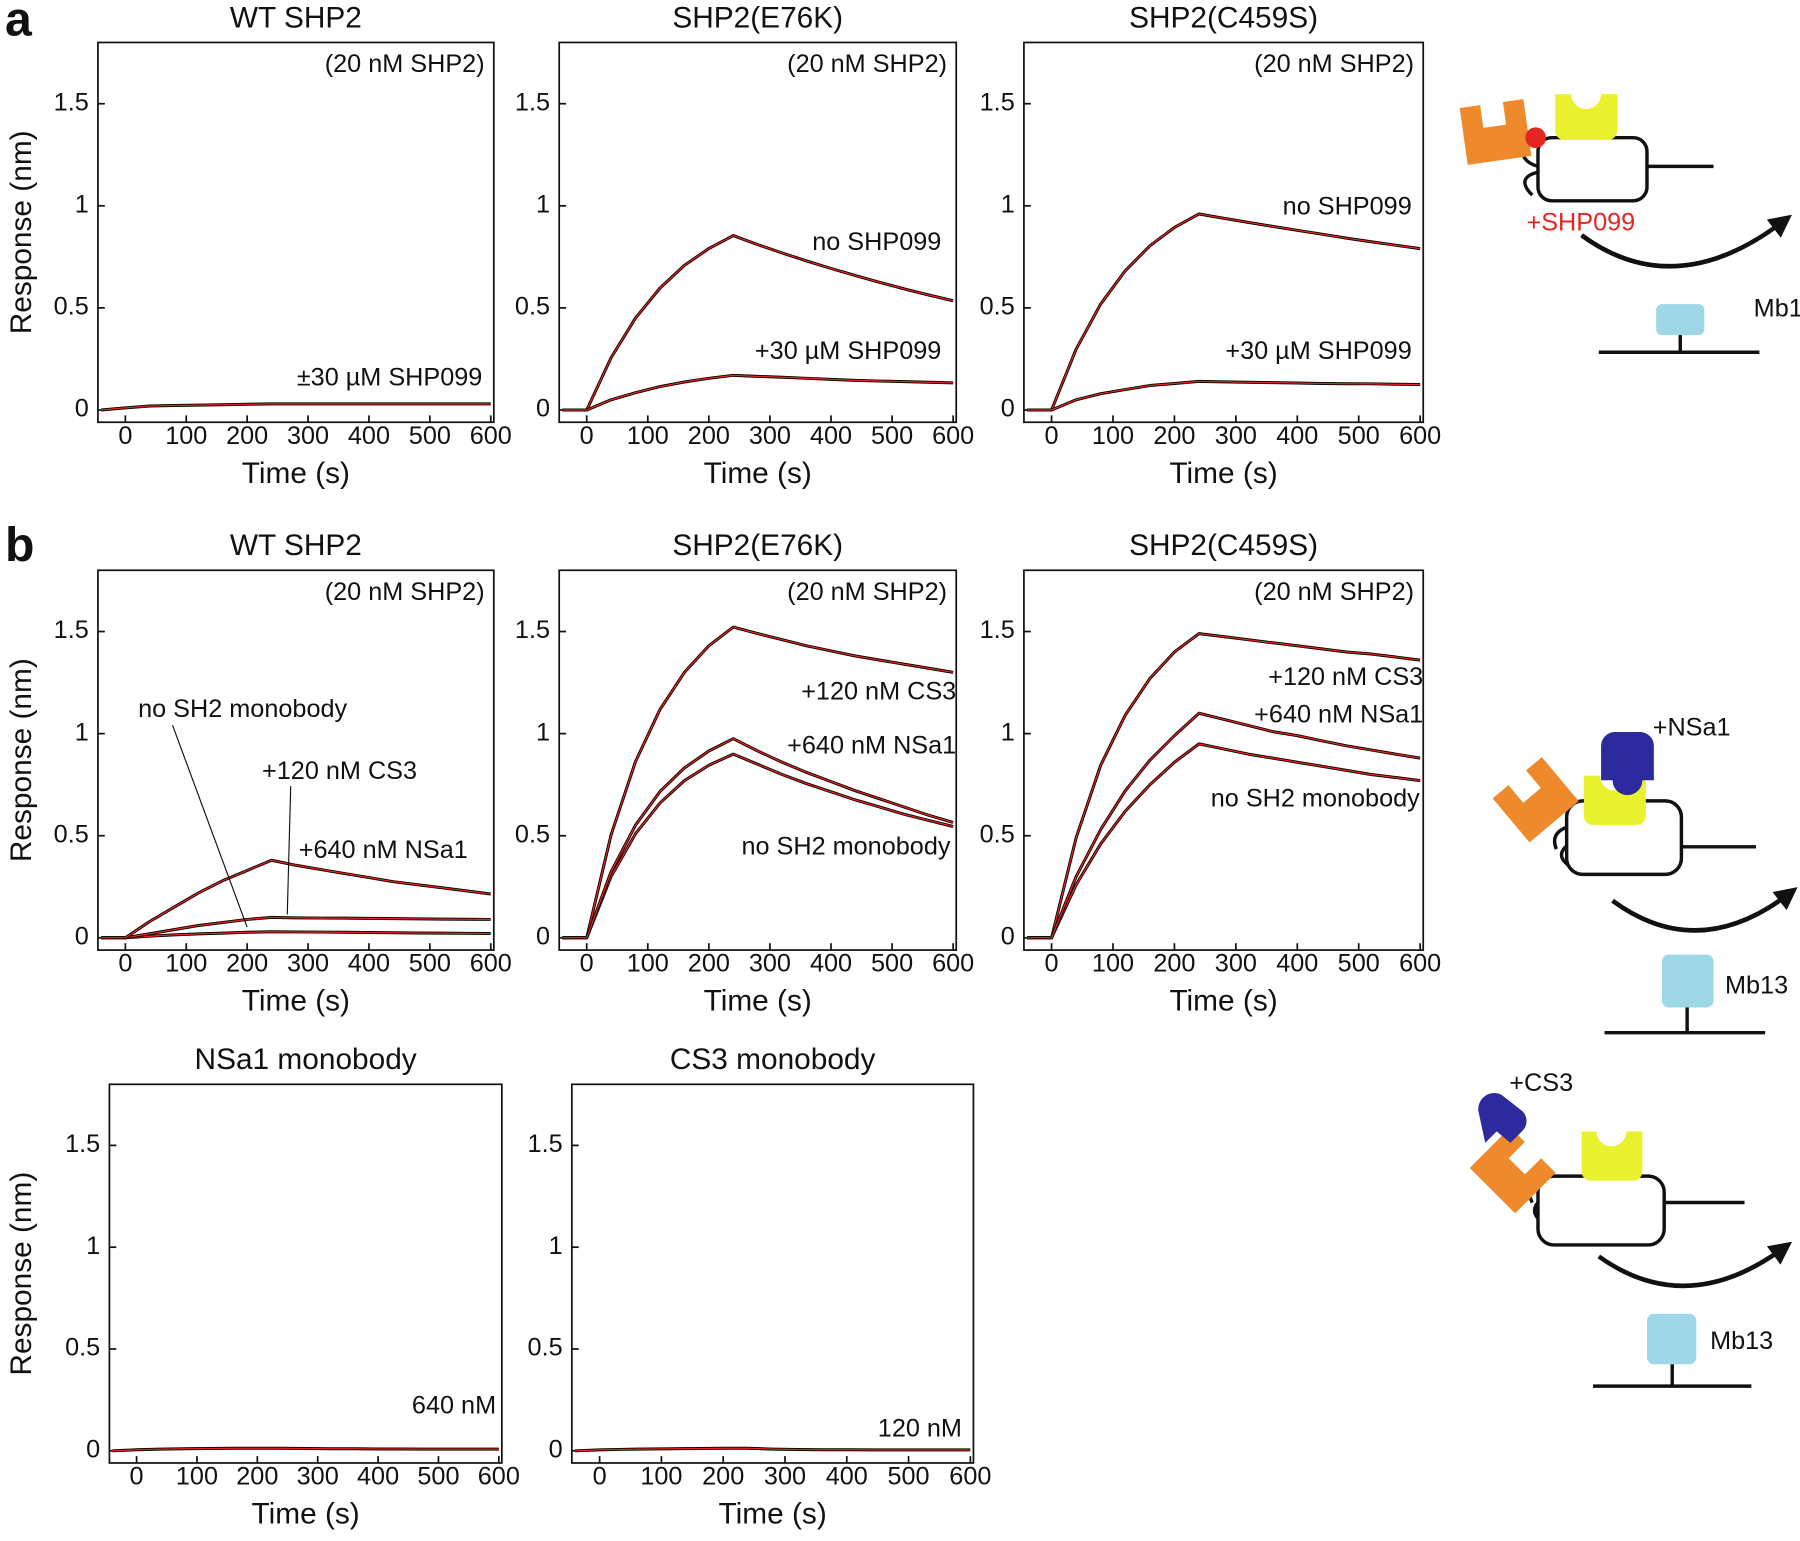 This screenshot has height=1541, width=1800. I want to click on schematic-label: +NSa1, so click(1692, 727).